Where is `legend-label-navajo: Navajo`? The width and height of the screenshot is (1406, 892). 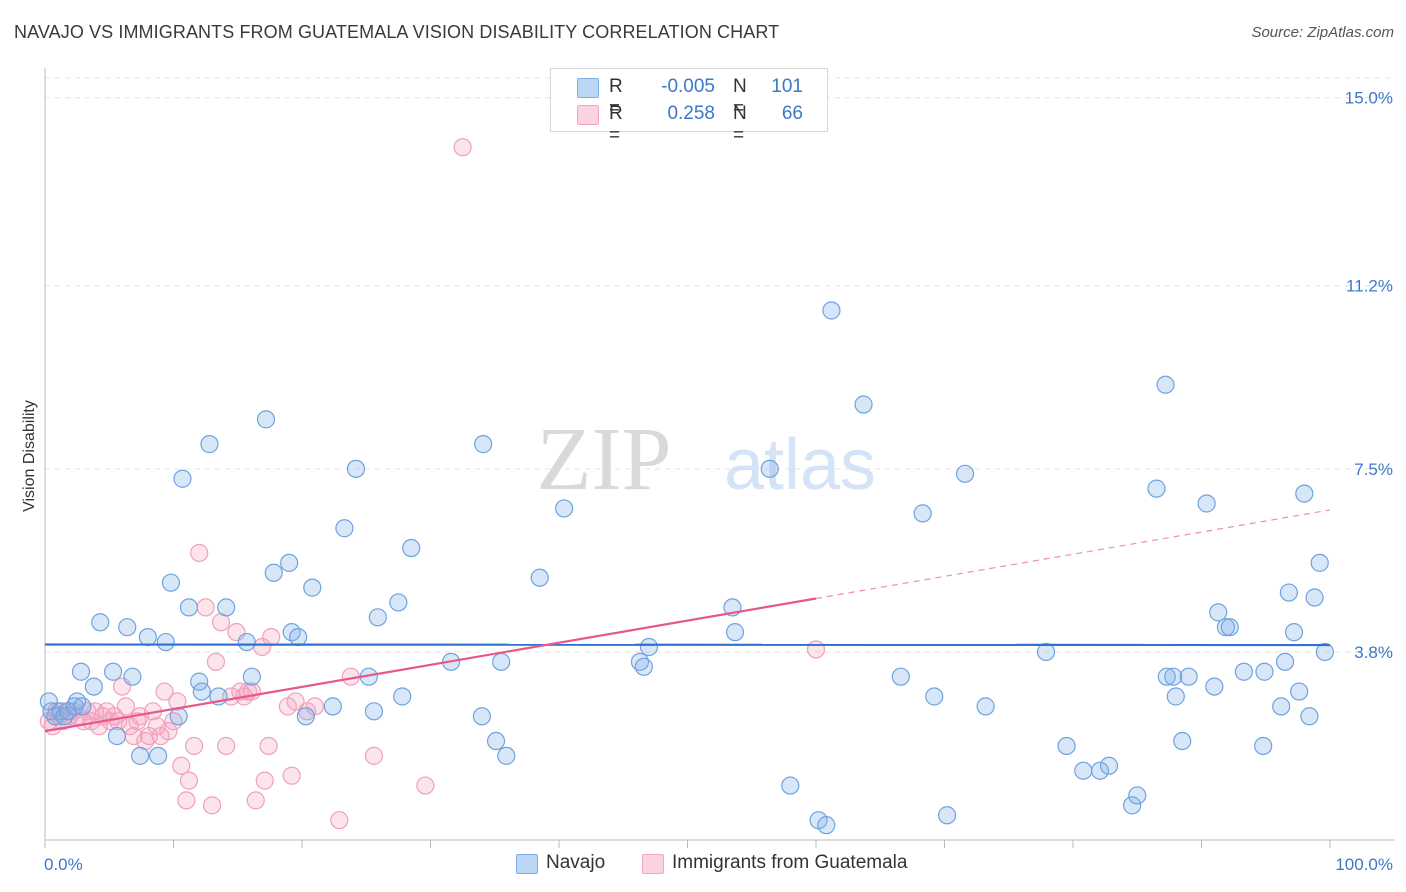
legend-label-navajo: Navajo is located at coordinates (576, 862).